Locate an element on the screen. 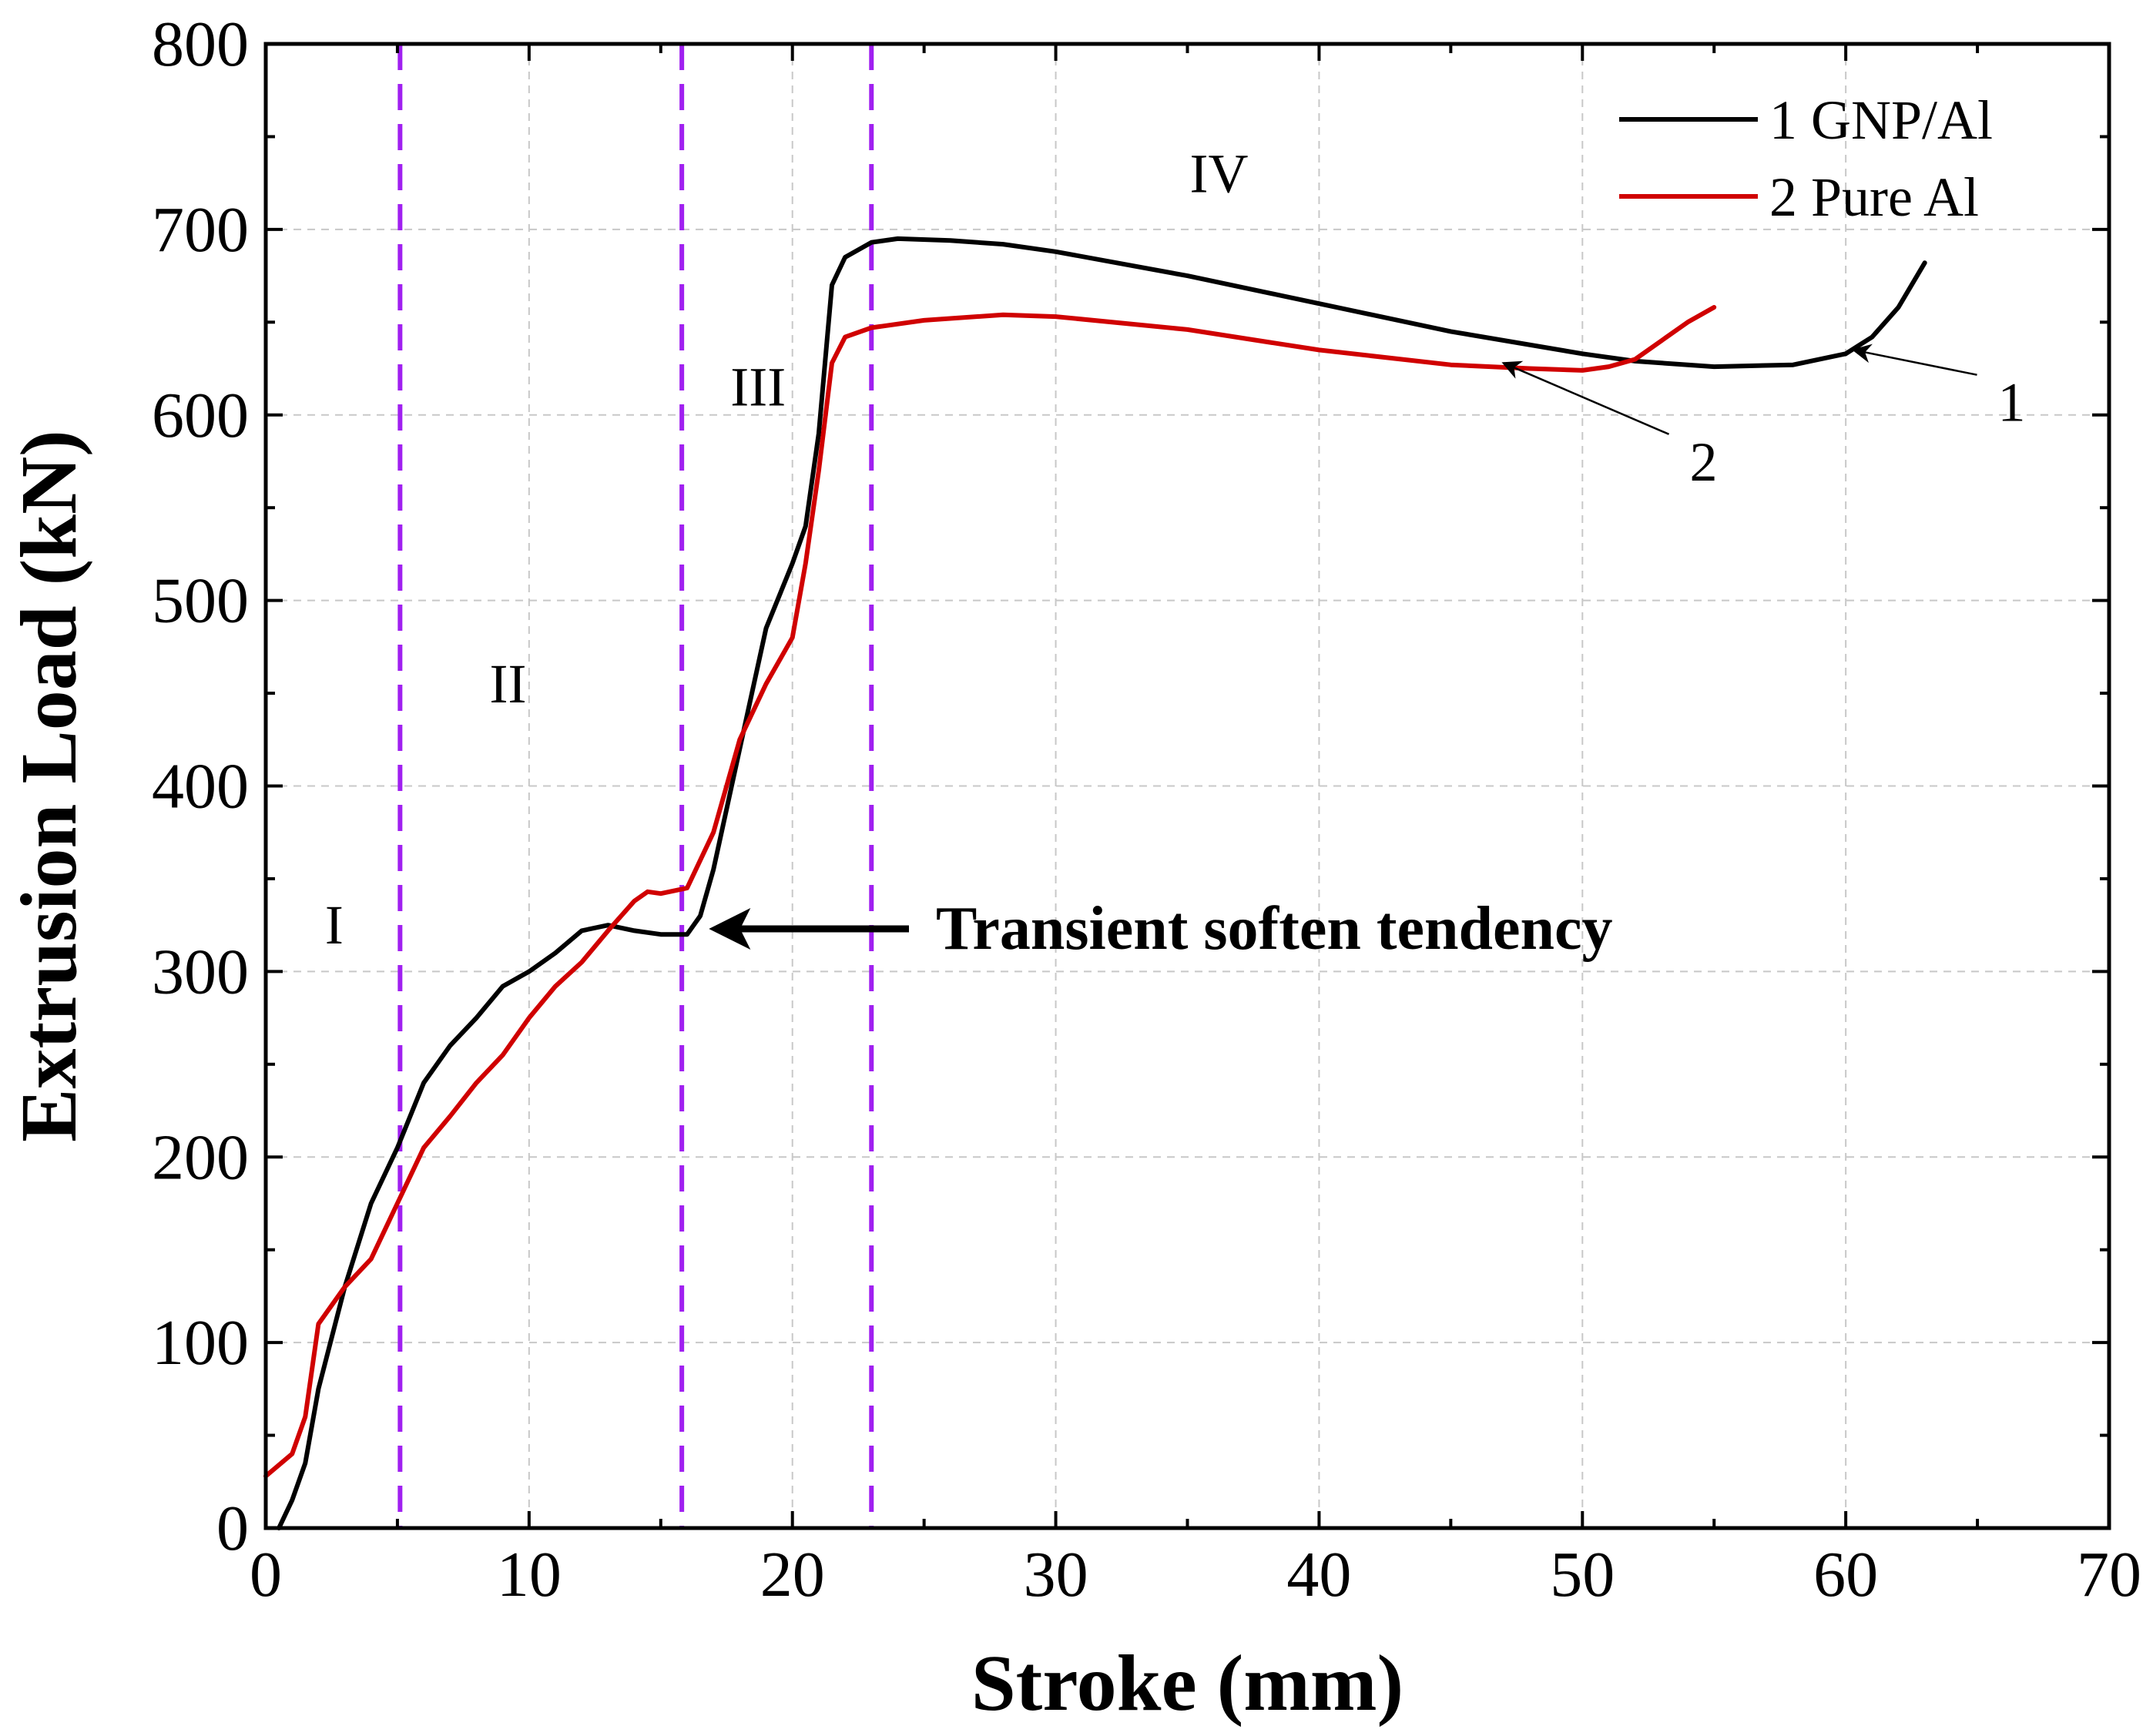  region-label: III is located at coordinates (758, 387).